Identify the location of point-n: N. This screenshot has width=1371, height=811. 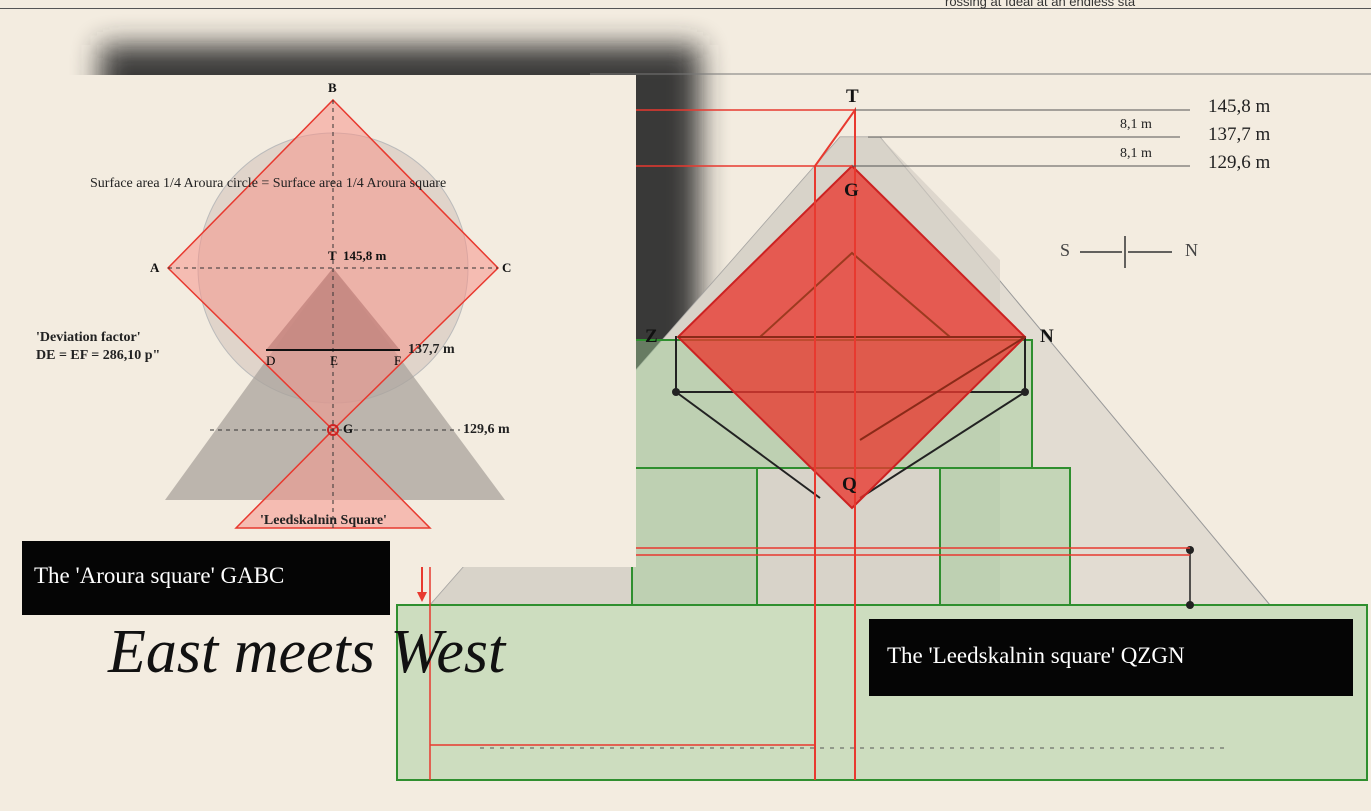
(1047, 336).